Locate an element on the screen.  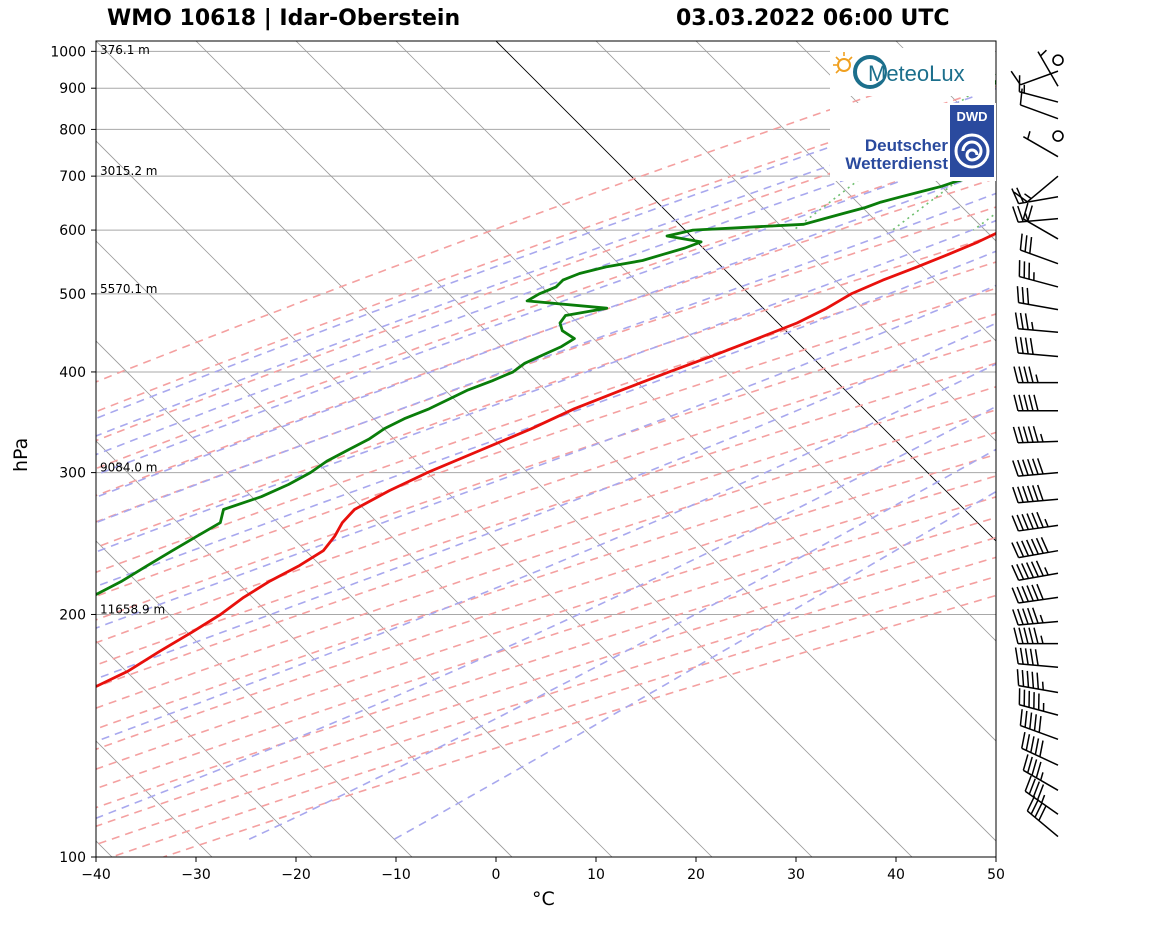
height-label: 5570.1 m is located at coordinates (129, 289).